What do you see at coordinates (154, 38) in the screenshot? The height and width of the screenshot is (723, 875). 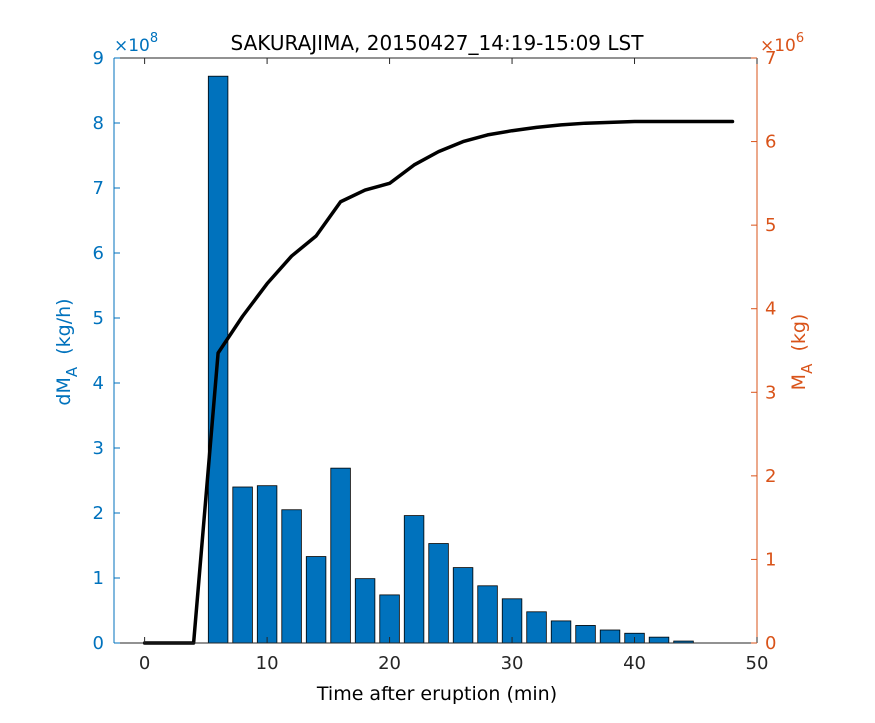 I see `left-multiplier-exp: 8` at bounding box center [154, 38].